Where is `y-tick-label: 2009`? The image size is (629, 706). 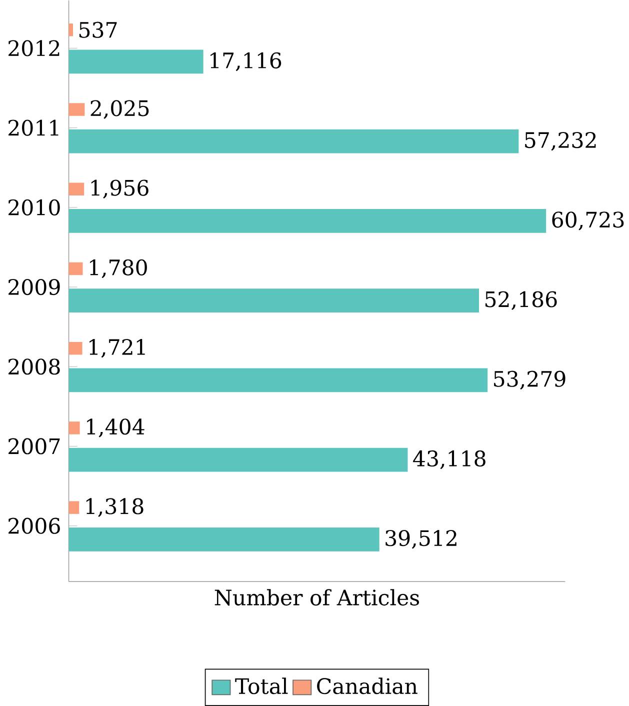 y-tick-label: 2009 is located at coordinates (34, 287).